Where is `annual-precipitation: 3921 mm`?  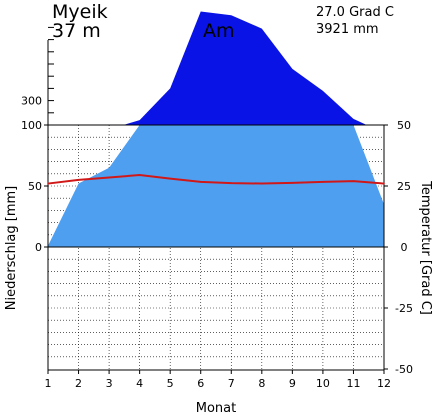
annual-precipitation: 3921 mm is located at coordinates (347, 29).